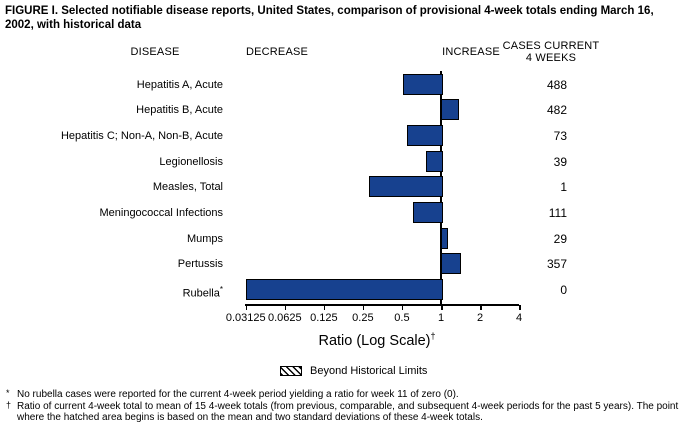 This screenshot has width=684, height=430. Describe the element at coordinates (324, 307) in the screenshot. I see `axis-tick-0.125` at that location.